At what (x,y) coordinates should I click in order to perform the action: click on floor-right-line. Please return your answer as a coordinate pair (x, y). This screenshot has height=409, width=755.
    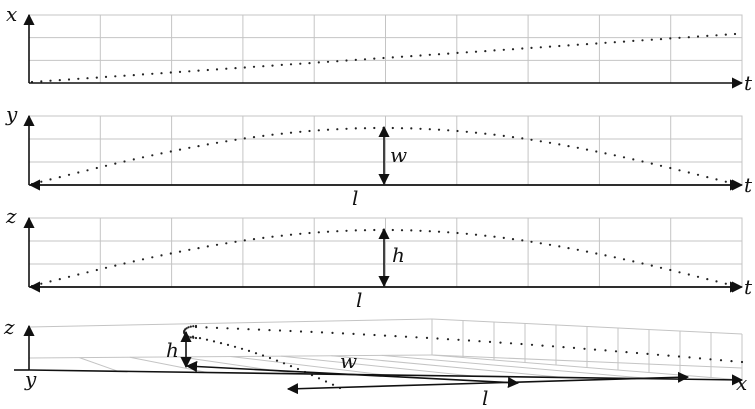
    Looking at the image, I should click on (587, 361).